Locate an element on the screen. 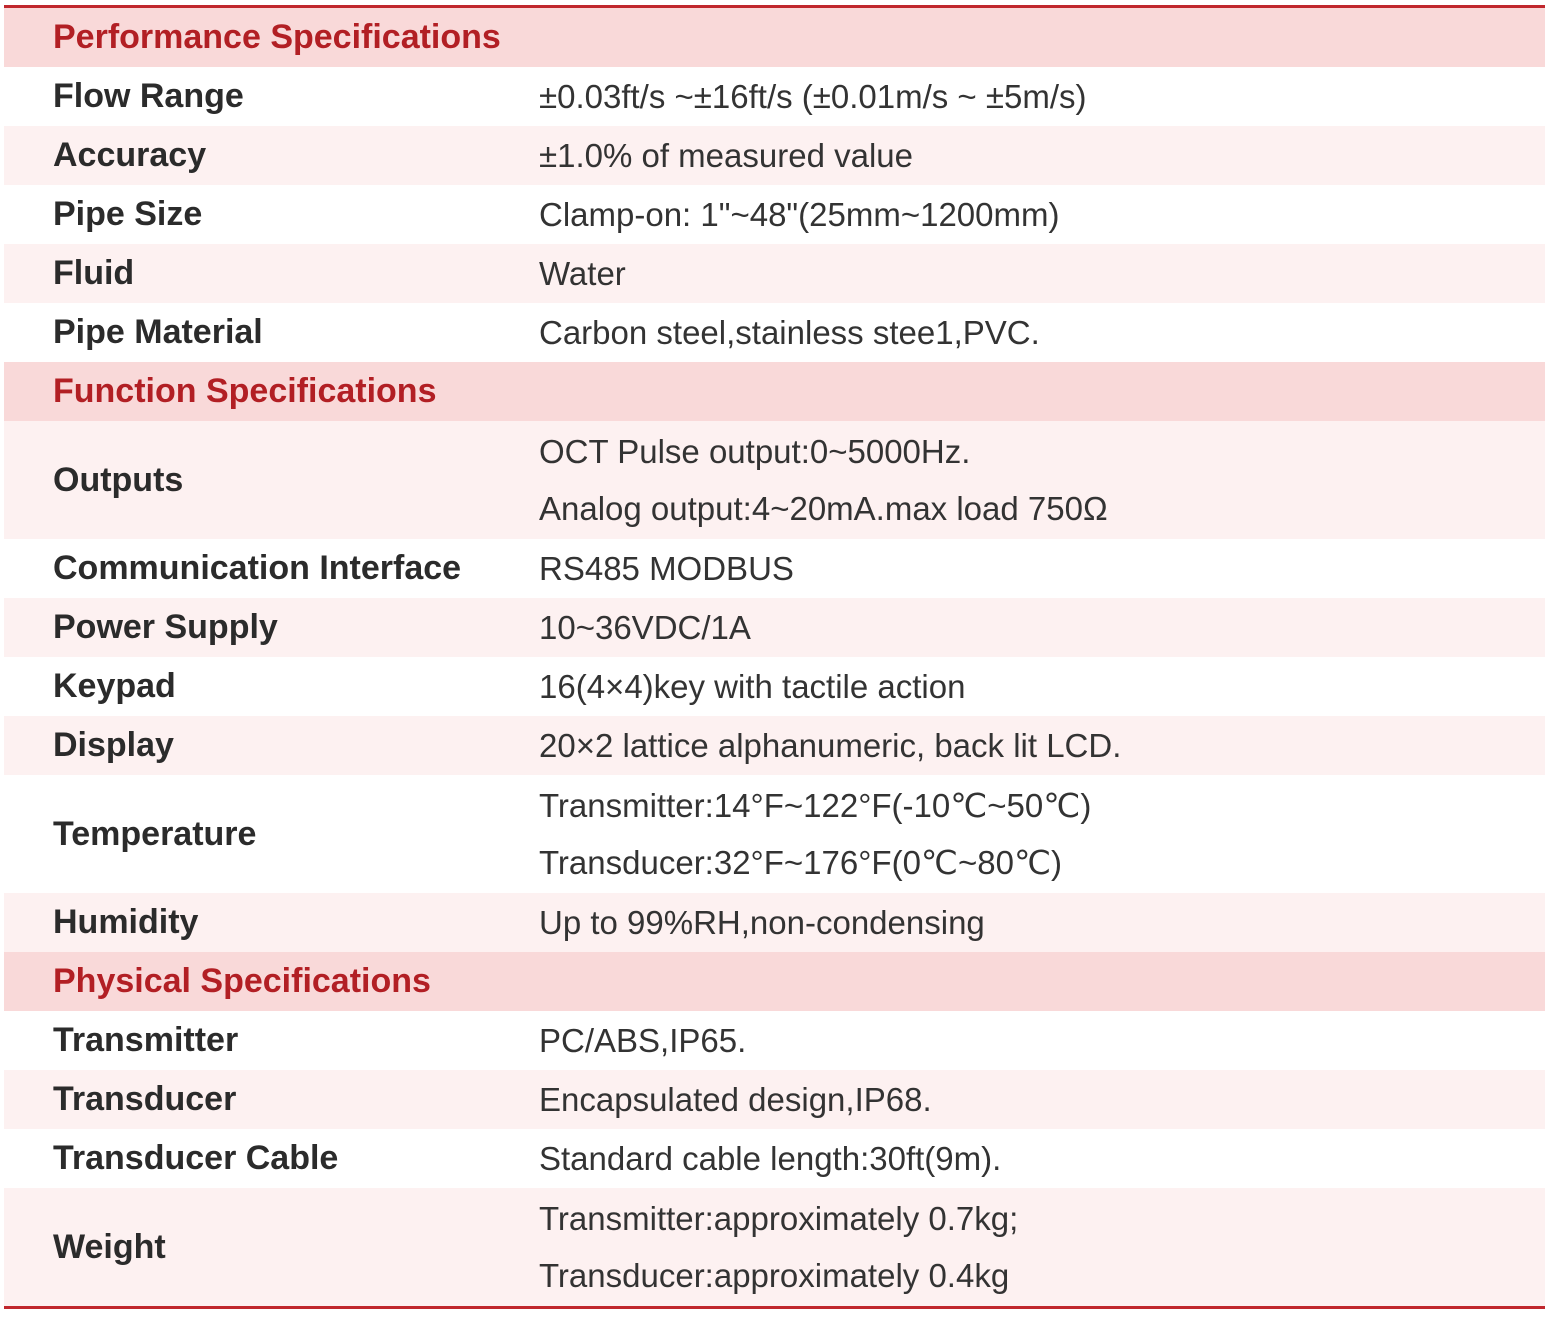  spec-row-accuracy: Accuracy ±1.0% of measured value is located at coordinates (774, 155).